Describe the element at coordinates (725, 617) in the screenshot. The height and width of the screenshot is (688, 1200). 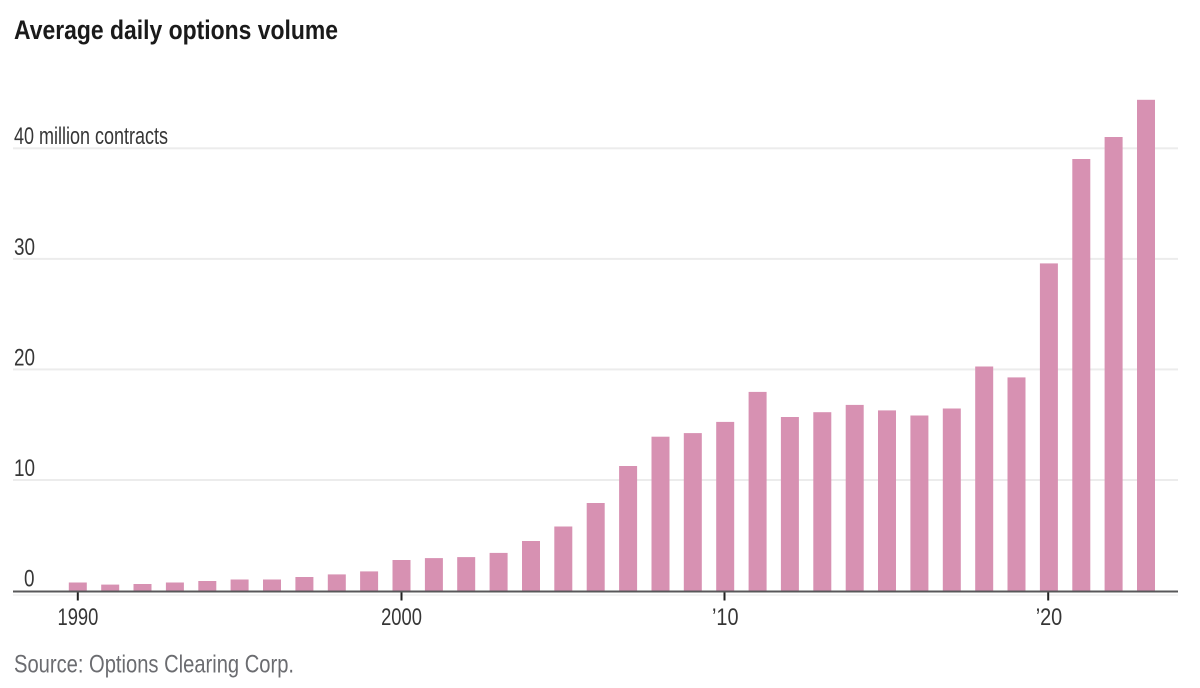
I see `svg-text: ’10` at that location.